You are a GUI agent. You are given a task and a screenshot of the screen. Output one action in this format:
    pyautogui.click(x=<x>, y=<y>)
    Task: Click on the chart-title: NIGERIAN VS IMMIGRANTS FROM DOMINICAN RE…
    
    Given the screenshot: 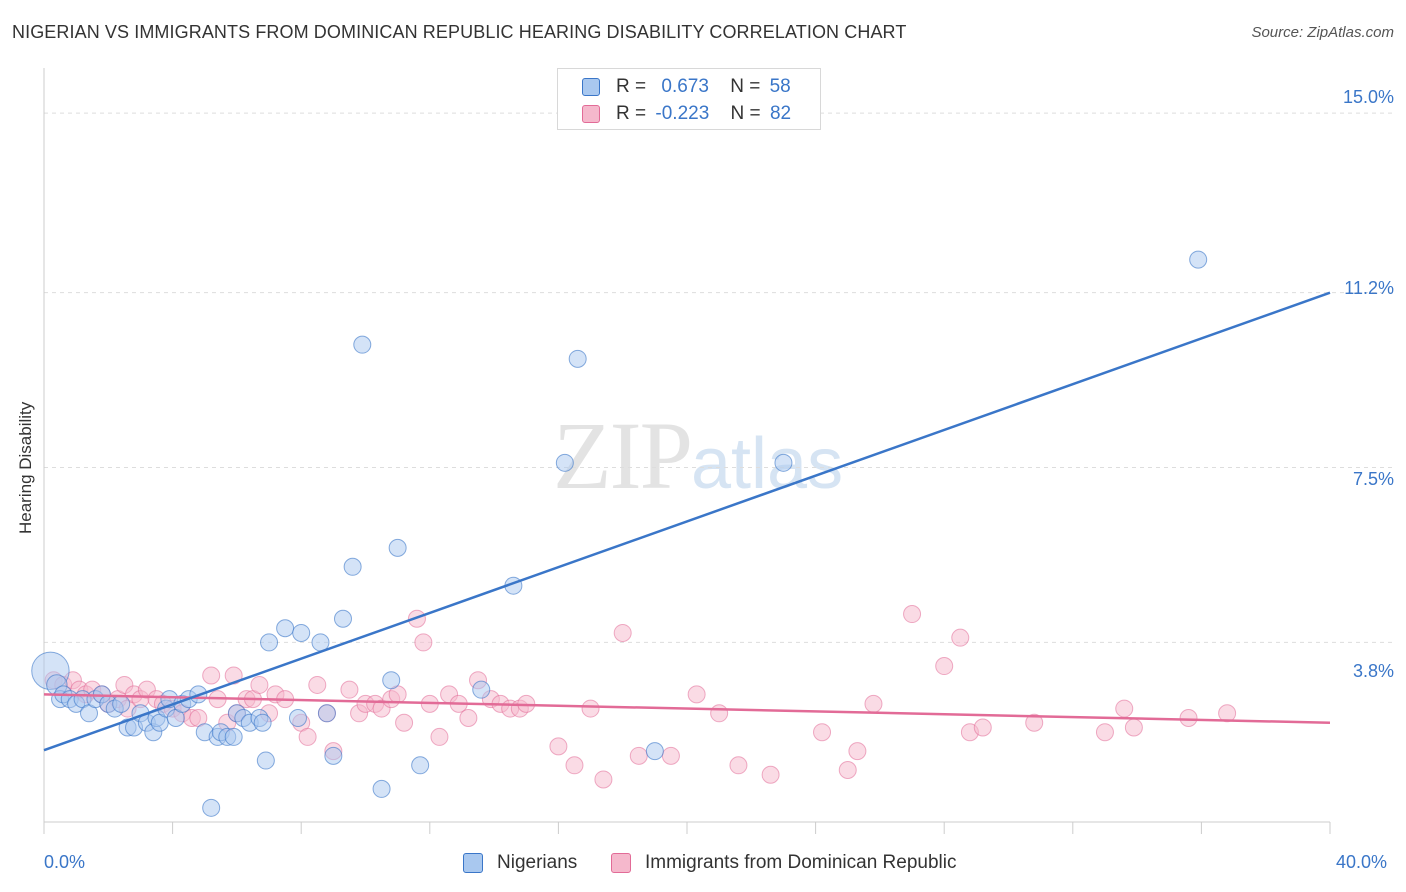 What is the action you would take?
    pyautogui.click(x=459, y=32)
    